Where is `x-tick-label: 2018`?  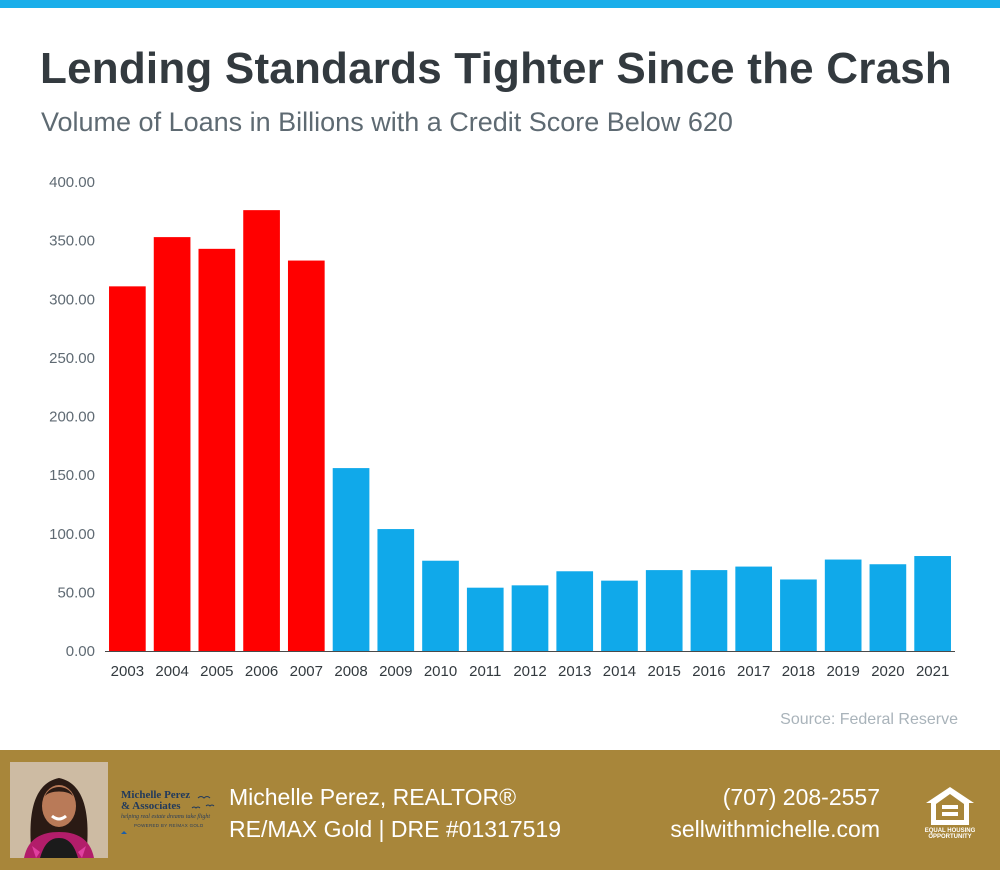
x-tick-label: 2018 is located at coordinates (798, 671).